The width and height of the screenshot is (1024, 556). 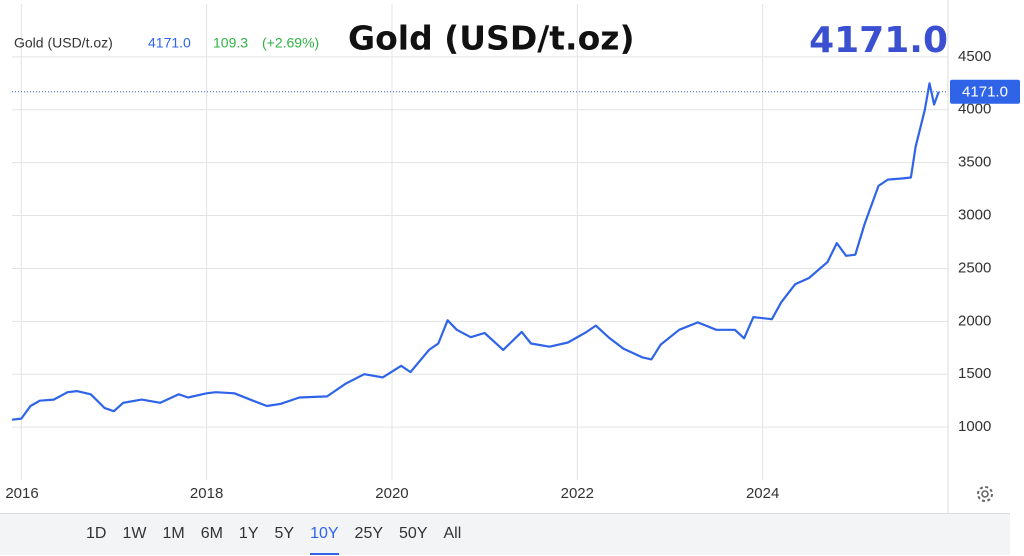 What do you see at coordinates (249, 535) in the screenshot?
I see `range-button: 1Y` at bounding box center [249, 535].